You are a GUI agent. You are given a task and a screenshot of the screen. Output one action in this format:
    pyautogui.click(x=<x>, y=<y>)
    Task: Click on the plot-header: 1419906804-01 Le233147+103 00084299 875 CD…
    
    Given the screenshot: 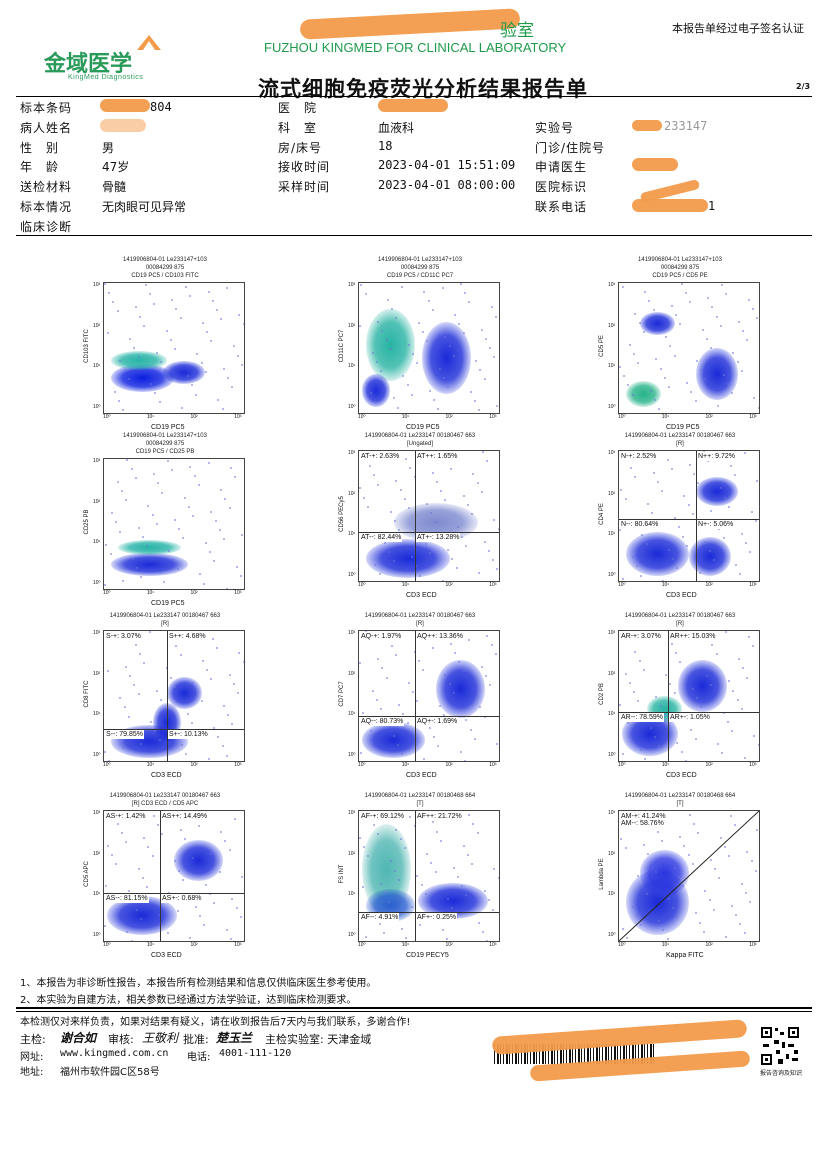 What is the action you would take?
    pyautogui.click(x=680, y=268)
    